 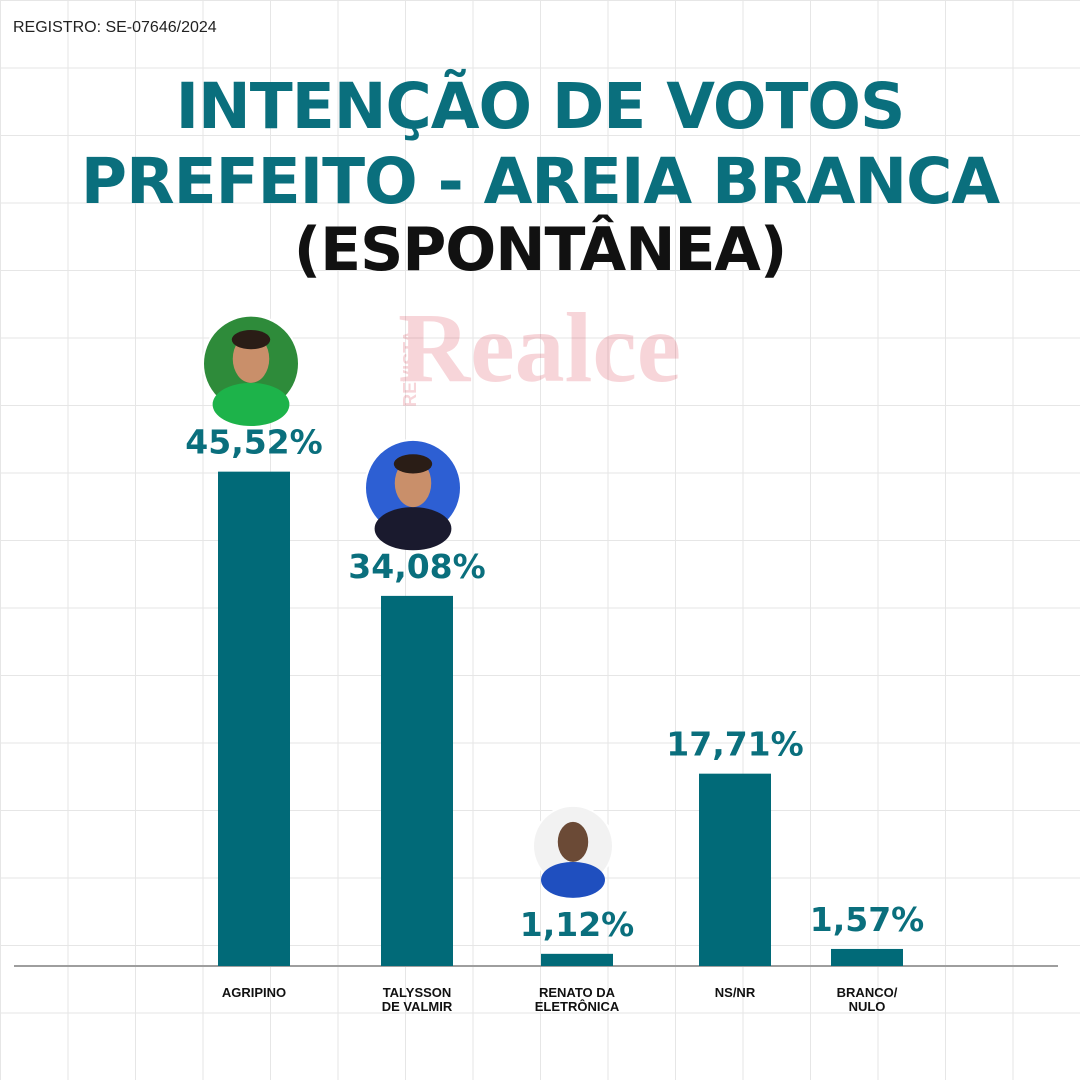 What do you see at coordinates (577, 1006) in the screenshot?
I see `category-label: ELETRÔNICA` at bounding box center [577, 1006].